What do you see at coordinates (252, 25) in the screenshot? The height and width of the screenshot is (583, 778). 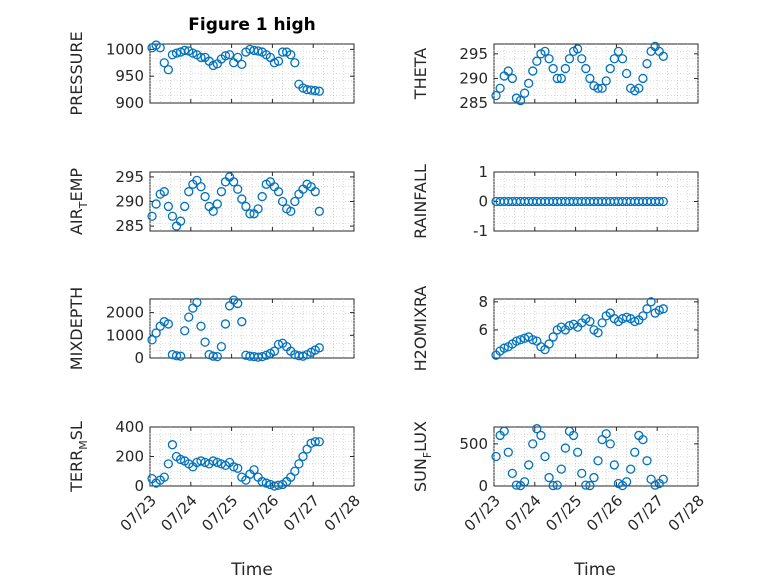 I see `figure-title: Figure 1 high` at bounding box center [252, 25].